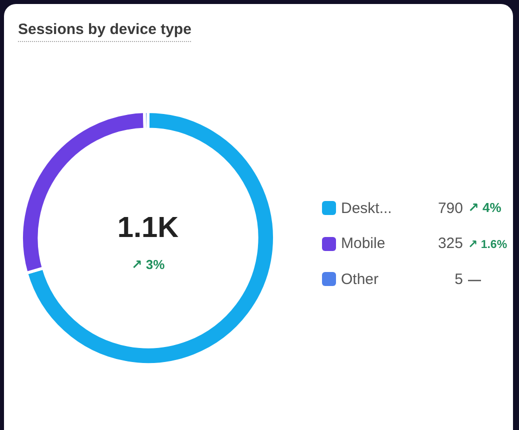  Describe the element at coordinates (105, 31) in the screenshot. I see `chart-title: Sessions by device type` at that location.